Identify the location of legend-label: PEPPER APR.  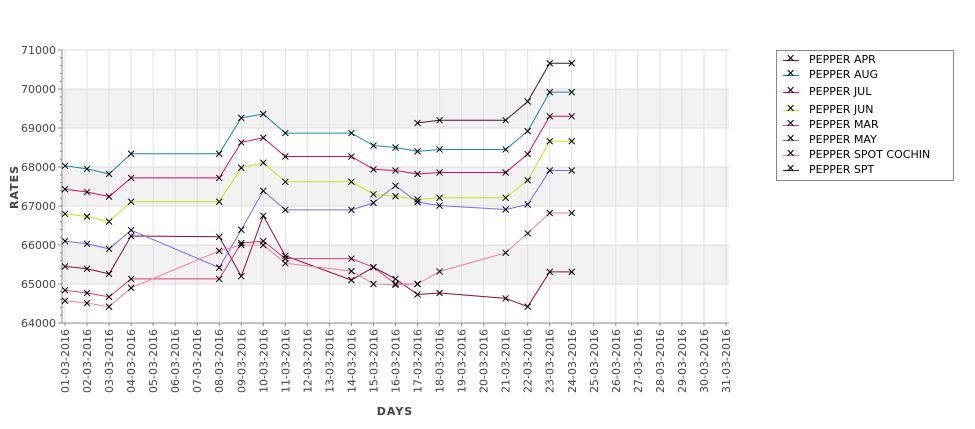
(842, 59).